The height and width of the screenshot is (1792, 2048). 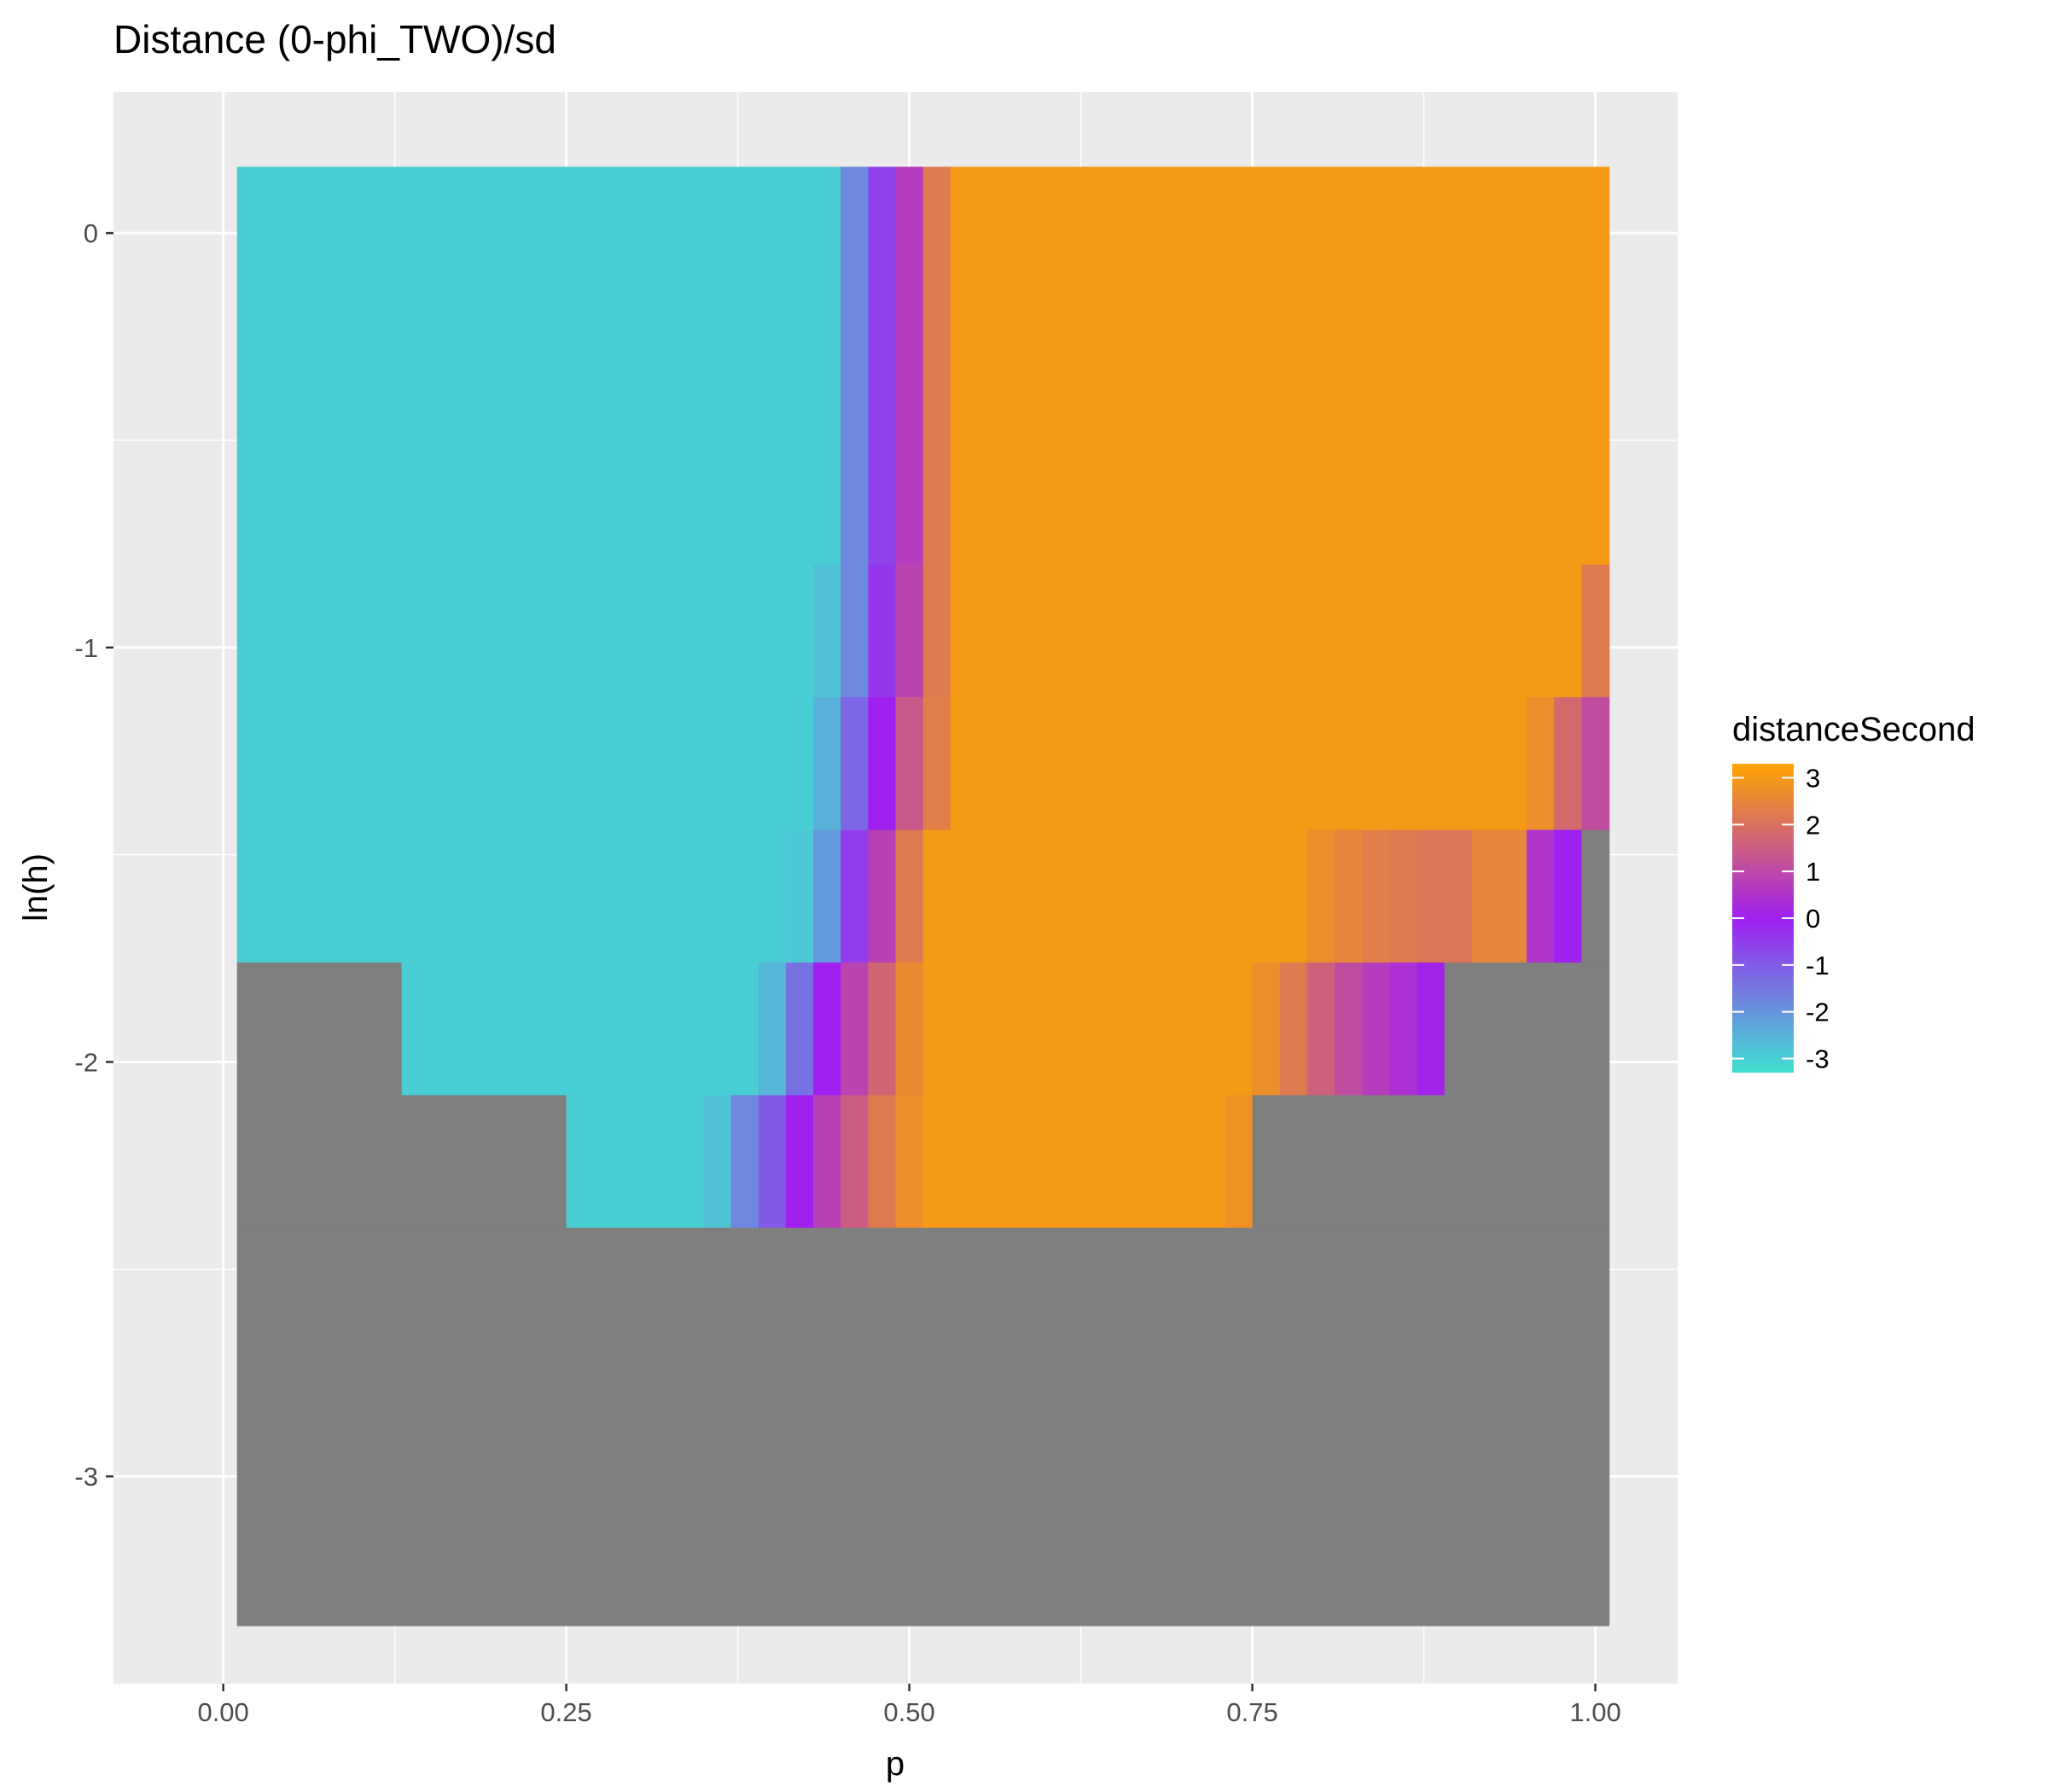 I want to click on y-tick-label: -1, so click(x=86, y=648).